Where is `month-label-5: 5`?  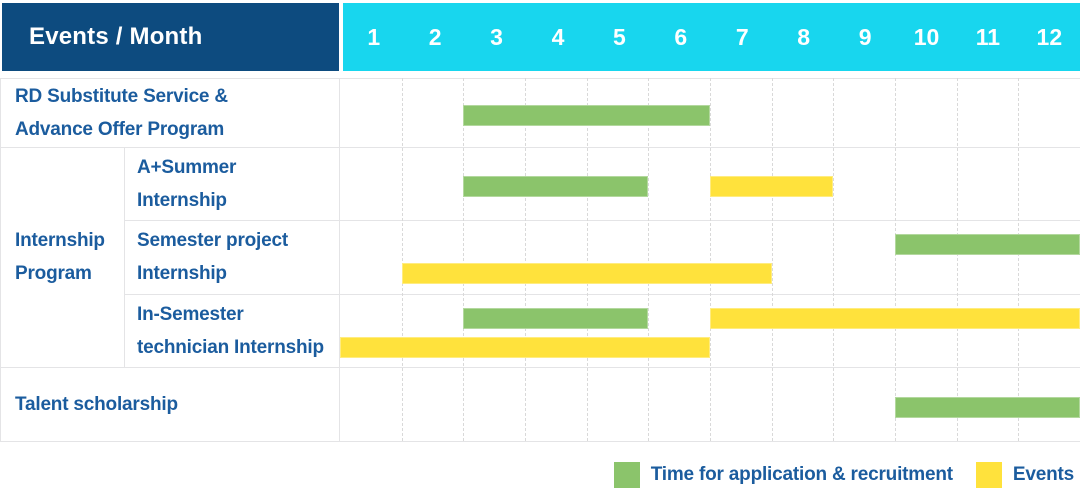 month-label-5: 5 is located at coordinates (619, 36).